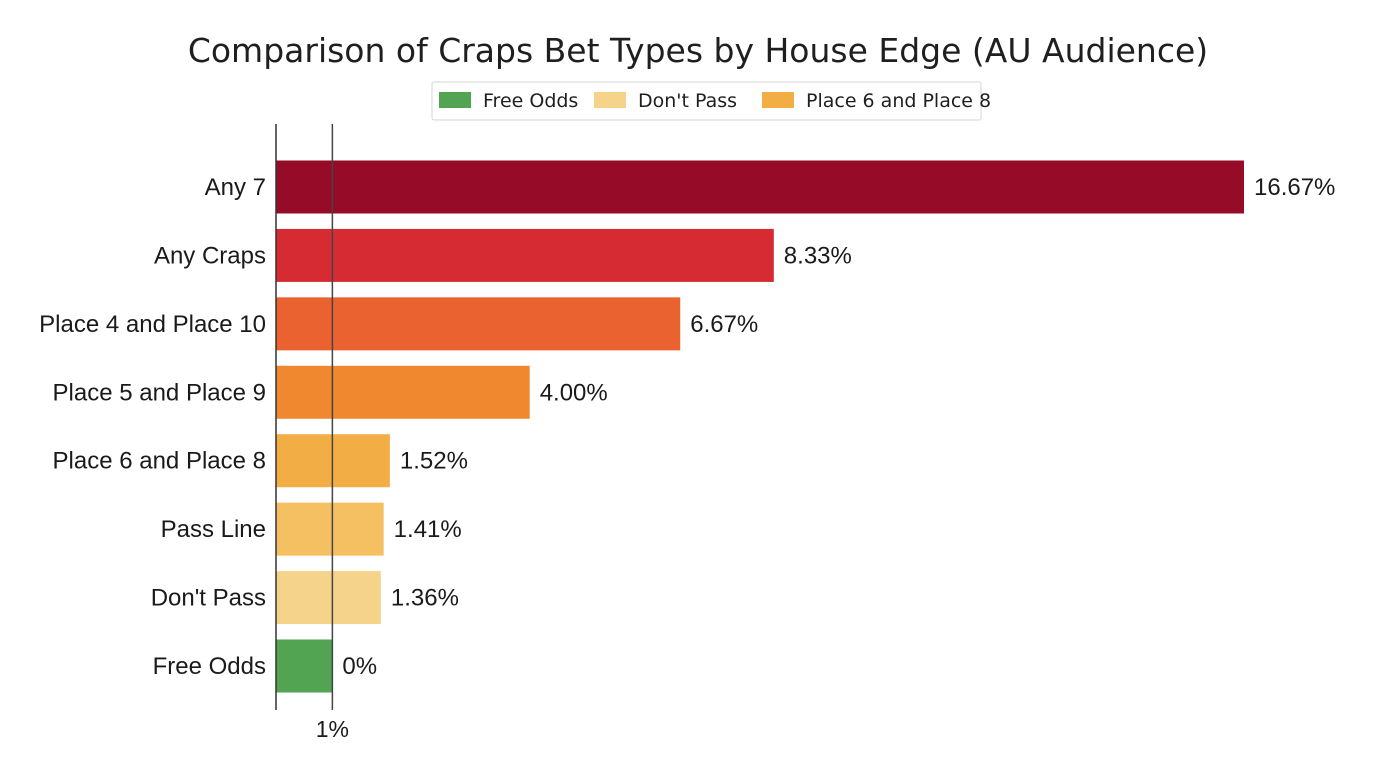 This screenshot has width=1376, height=768. Describe the element at coordinates (898, 101) in the screenshot. I see `legend-label-place-6-and-place-8: Place 6 and Place 8` at that location.